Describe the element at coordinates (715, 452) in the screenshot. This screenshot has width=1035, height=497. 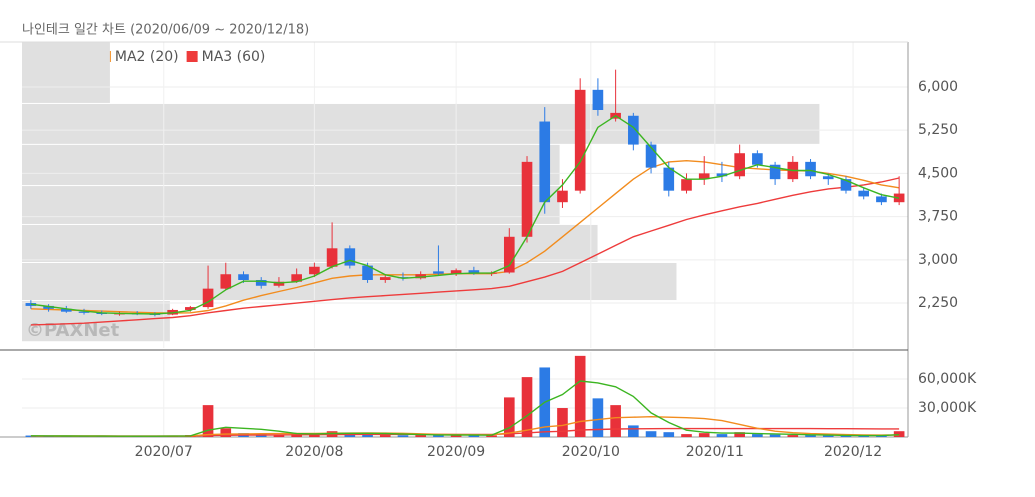
I see `x-tick-label: 2020/11` at that location.